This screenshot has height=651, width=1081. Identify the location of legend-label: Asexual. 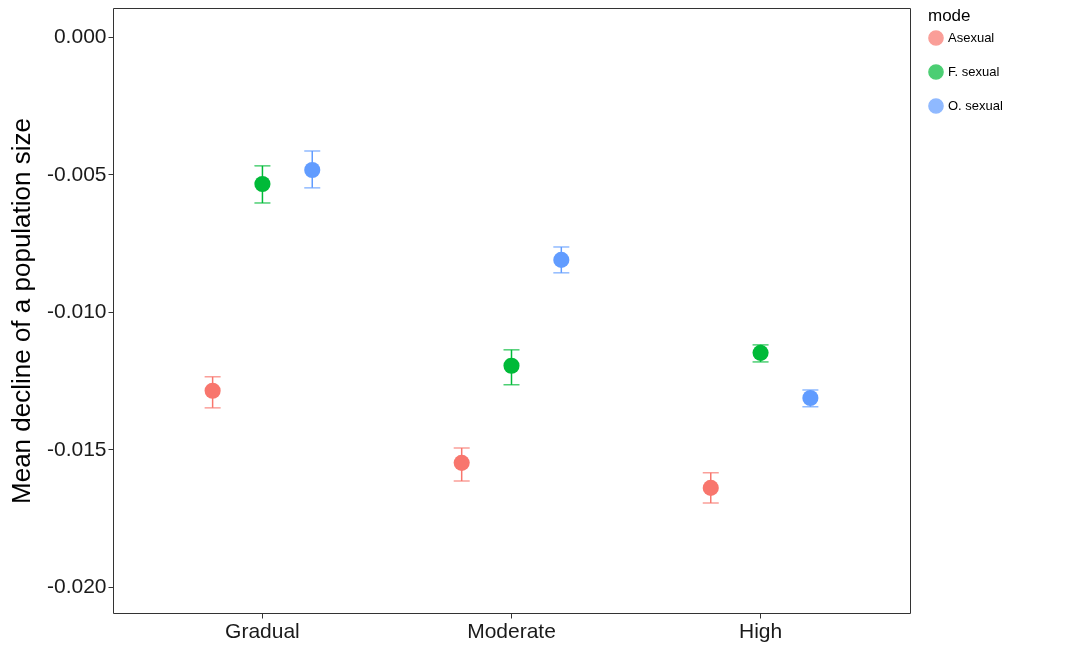
(971, 37).